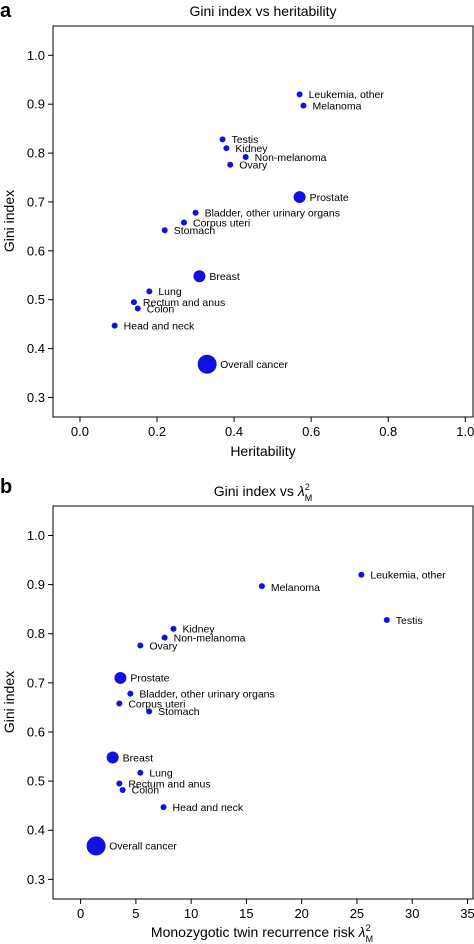 The image size is (474, 944). What do you see at coordinates (206, 694) in the screenshot?
I see `panel-b-point-label-bladder-other-urinary-organs: Bladder, other urinary organs` at bounding box center [206, 694].